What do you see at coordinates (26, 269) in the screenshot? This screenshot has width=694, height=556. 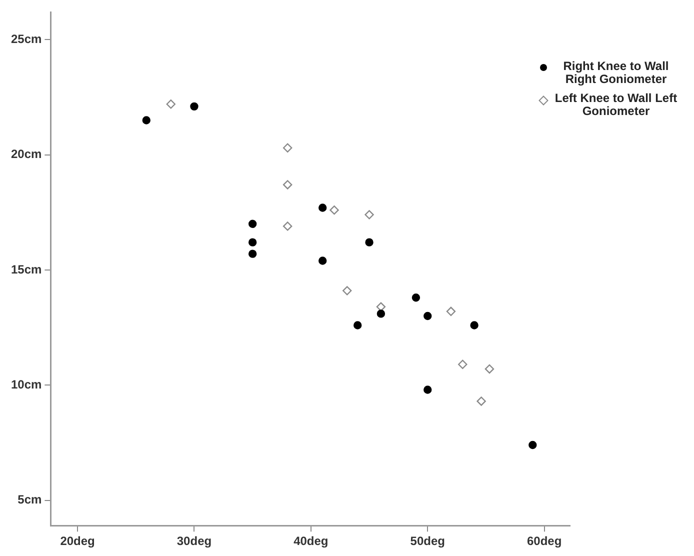 I see `y-tick-label: 15cm` at bounding box center [26, 269].